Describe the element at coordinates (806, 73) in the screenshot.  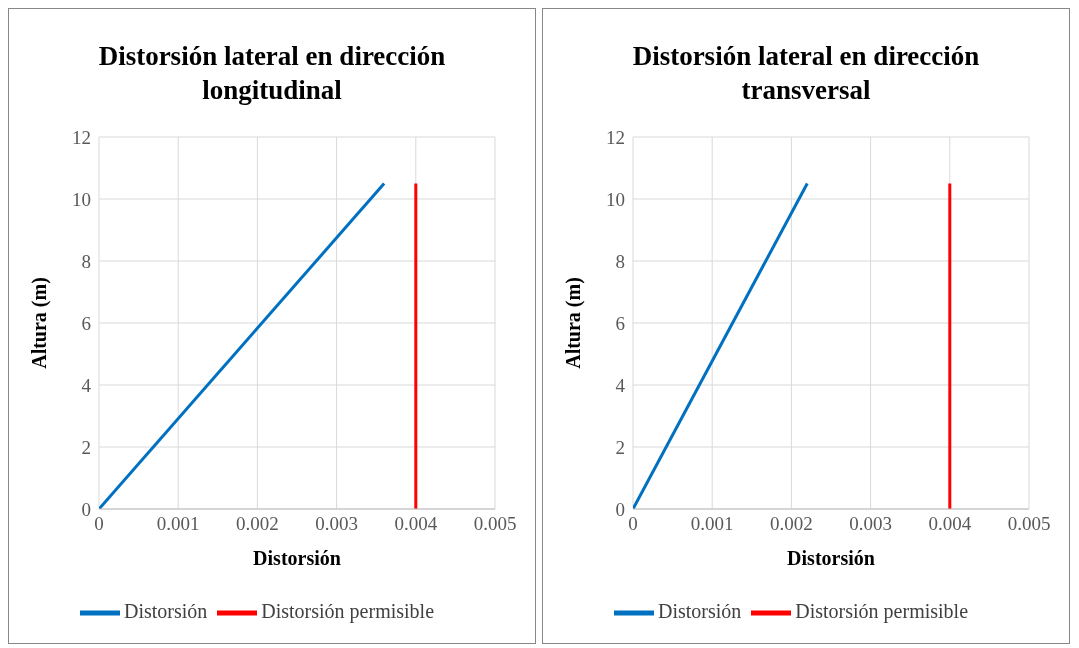
I see `chart-title: Distorsión lateral en dirección transversal` at that location.